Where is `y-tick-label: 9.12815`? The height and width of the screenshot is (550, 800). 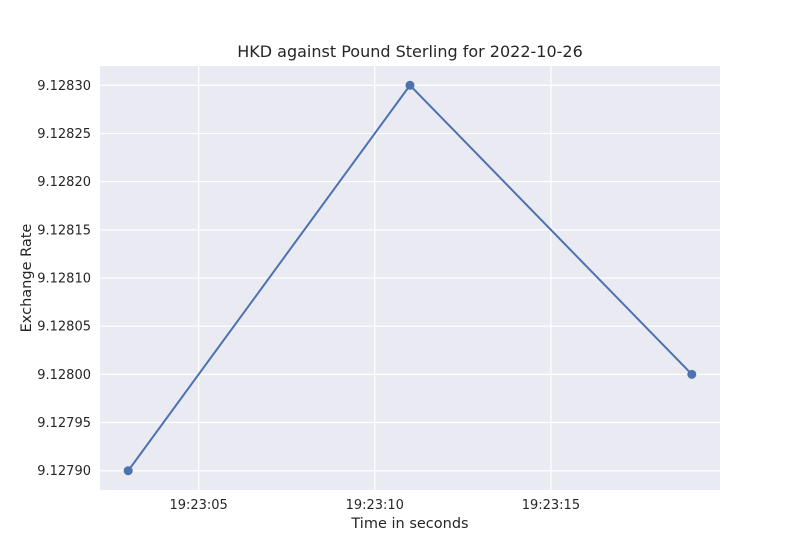 y-tick-label: 9.12815 is located at coordinates (64, 230).